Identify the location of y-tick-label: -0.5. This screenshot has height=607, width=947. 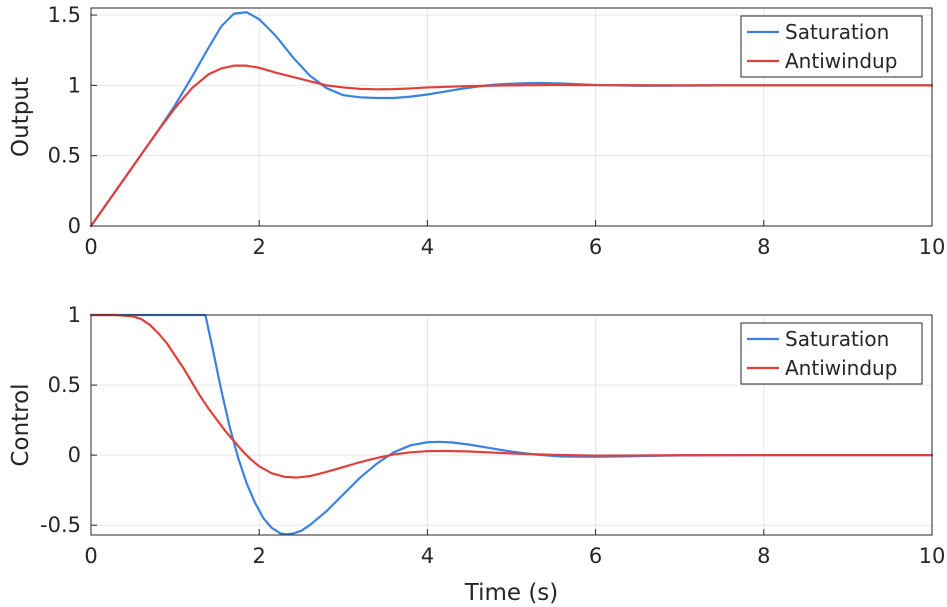
(60, 525).